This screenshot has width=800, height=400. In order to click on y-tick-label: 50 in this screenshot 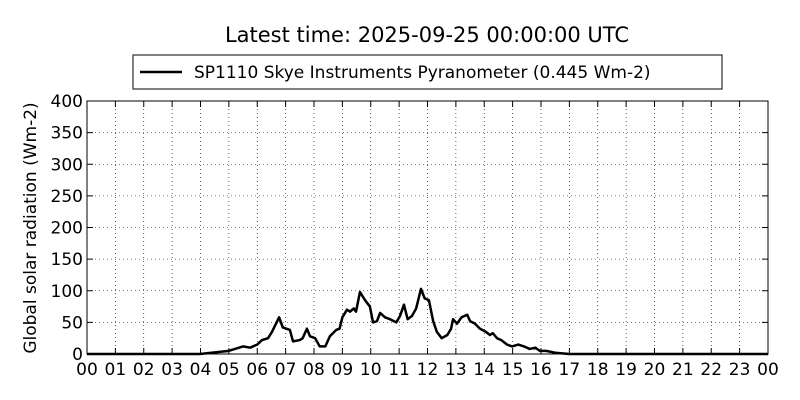, I will do `click(72, 323)`.